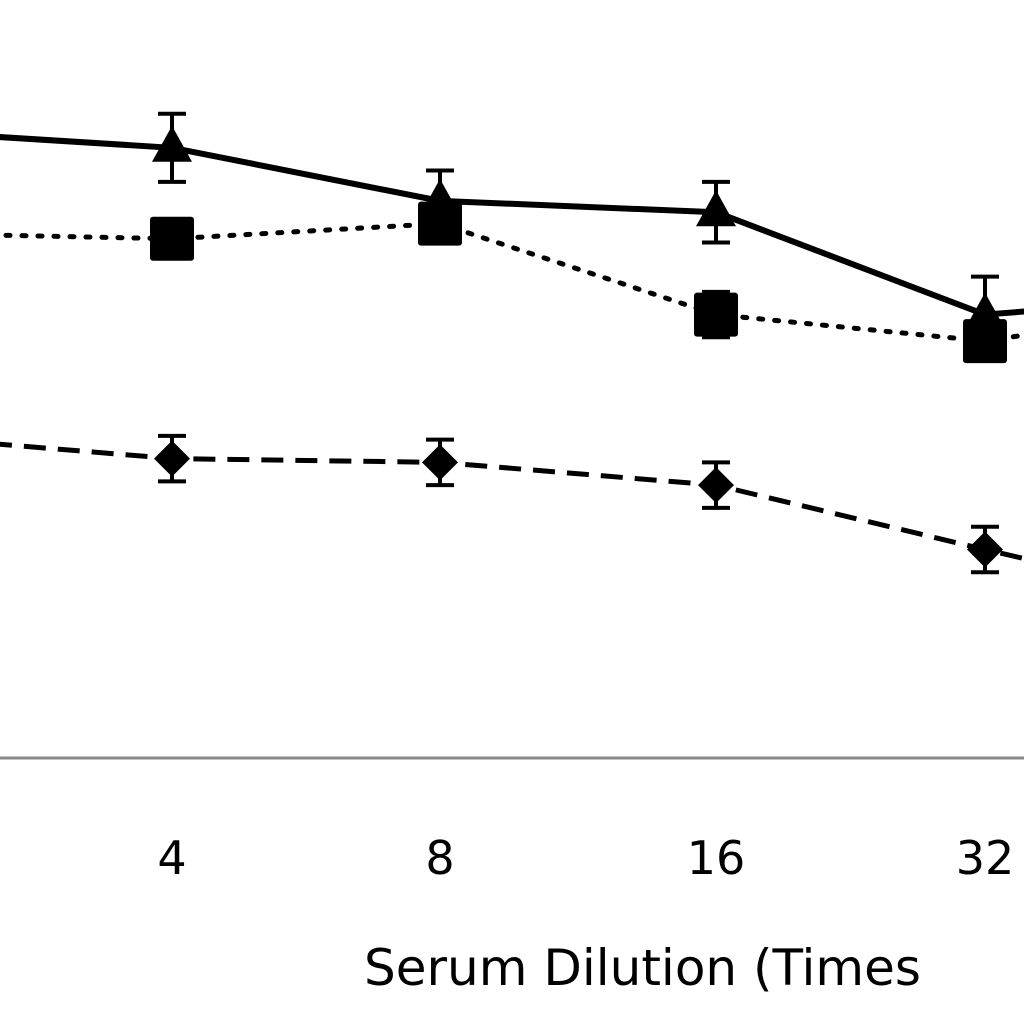 The width and height of the screenshot is (1024, 1024). What do you see at coordinates (985, 858) in the screenshot?
I see `x-tick-label: 32` at bounding box center [985, 858].